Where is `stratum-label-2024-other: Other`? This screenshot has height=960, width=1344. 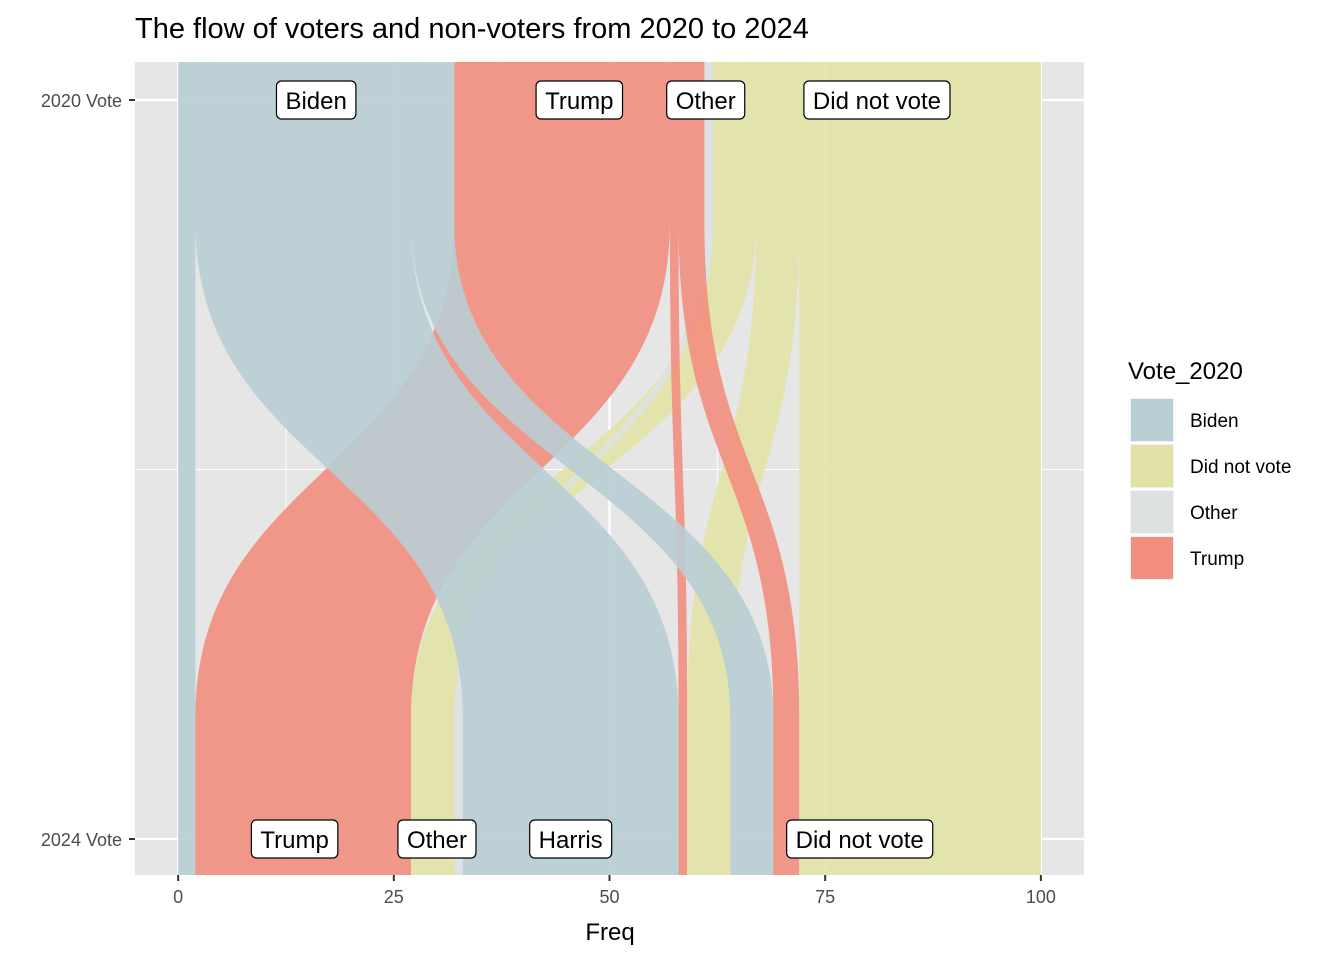 stratum-label-2024-other: Other is located at coordinates (437, 839).